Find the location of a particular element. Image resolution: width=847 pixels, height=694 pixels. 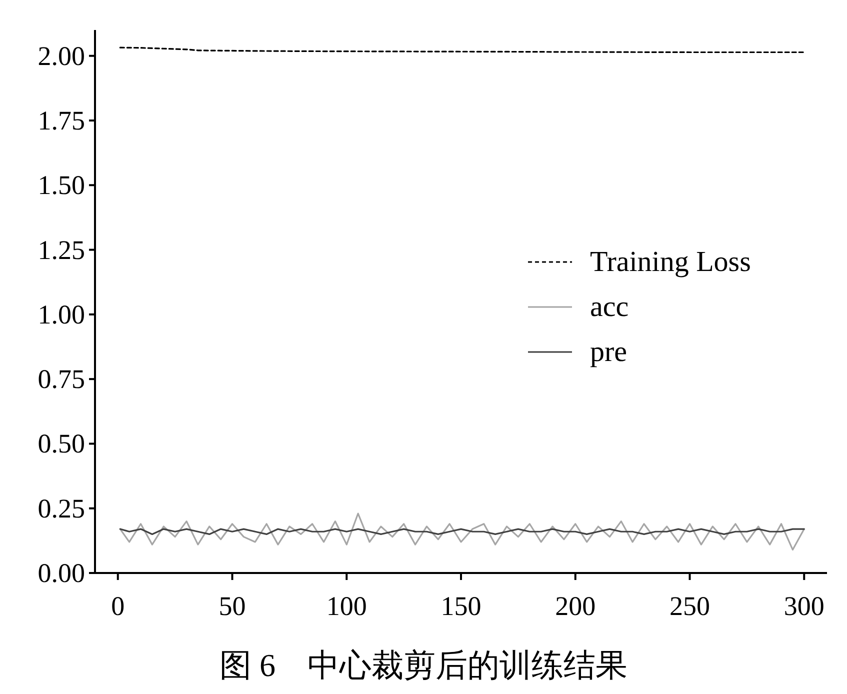

x-tick-label: 150 is located at coordinates (461, 606).